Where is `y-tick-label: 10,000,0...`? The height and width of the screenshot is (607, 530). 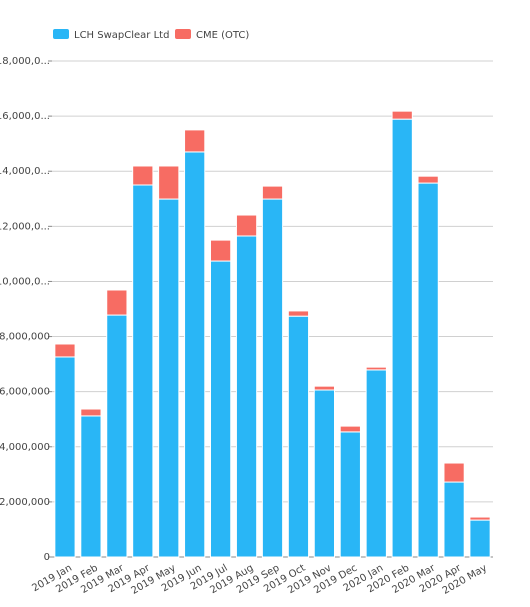
y-tick-label: 10,000,0... is located at coordinates (25, 281).